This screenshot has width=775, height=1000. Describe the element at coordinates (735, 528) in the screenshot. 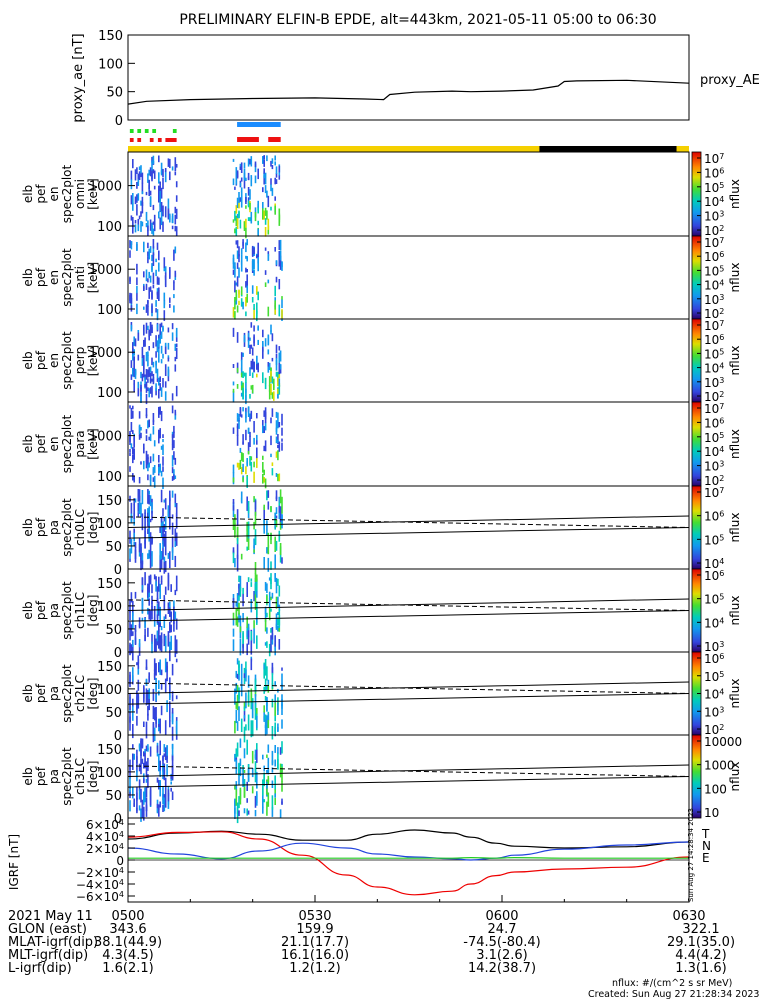

I see `colorbar-label: nflux` at that location.